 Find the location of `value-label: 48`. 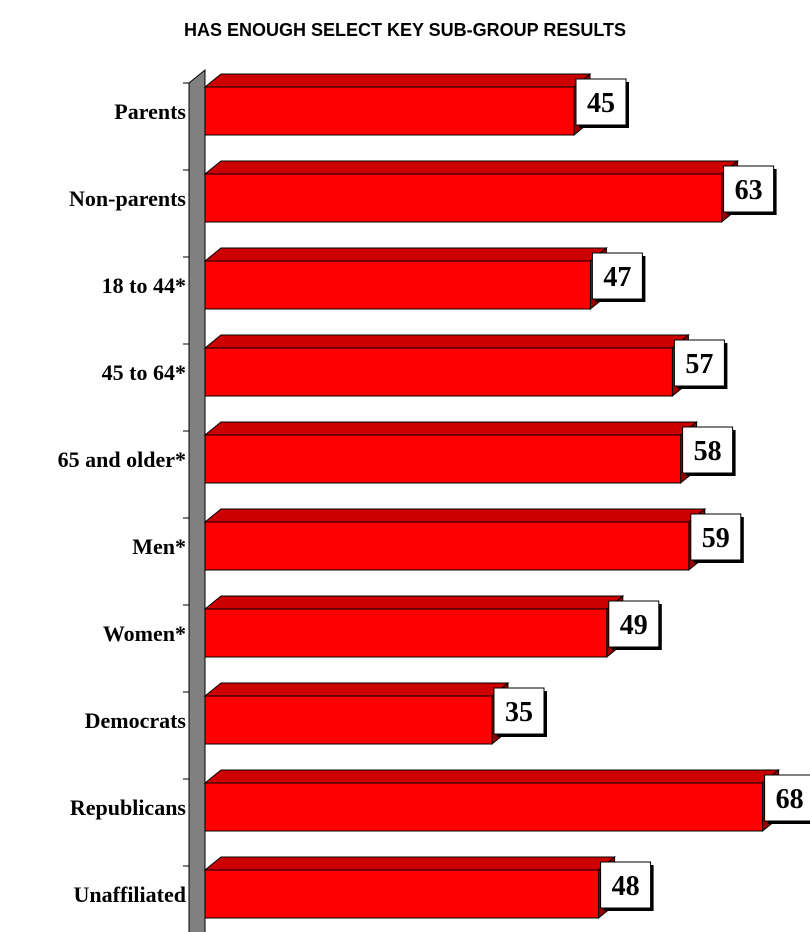

value-label: 48 is located at coordinates (626, 886).